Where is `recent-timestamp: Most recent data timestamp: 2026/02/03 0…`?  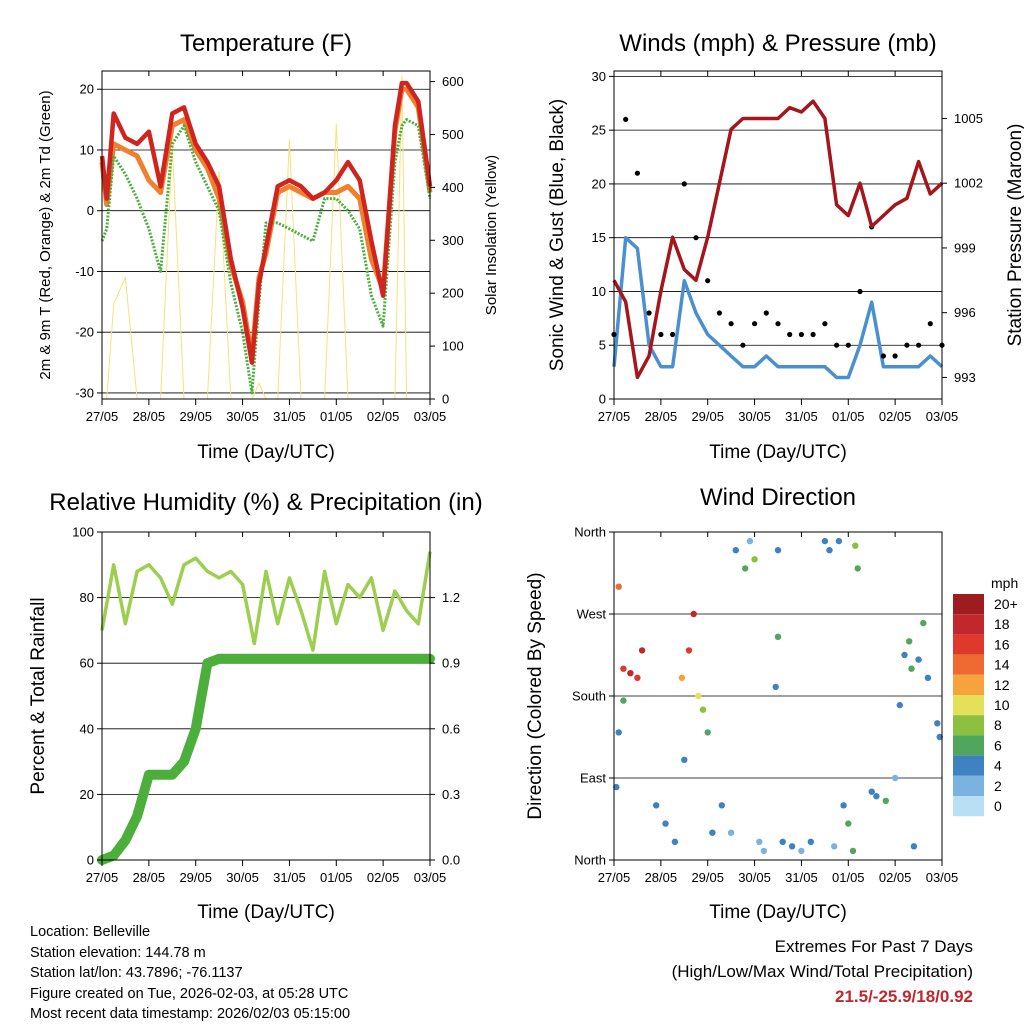
recent-timestamp: Most recent data timestamp: 2026/02/03 0… is located at coordinates (190, 1014).